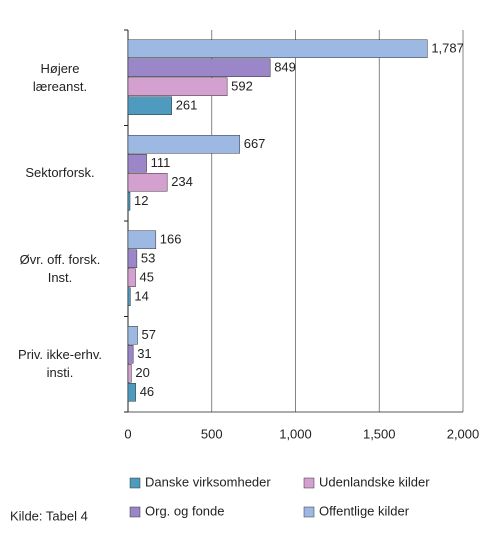 This screenshot has height=534, width=483. Describe the element at coordinates (185, 510) in the screenshot. I see `legend-label: Org. og fonde` at that location.